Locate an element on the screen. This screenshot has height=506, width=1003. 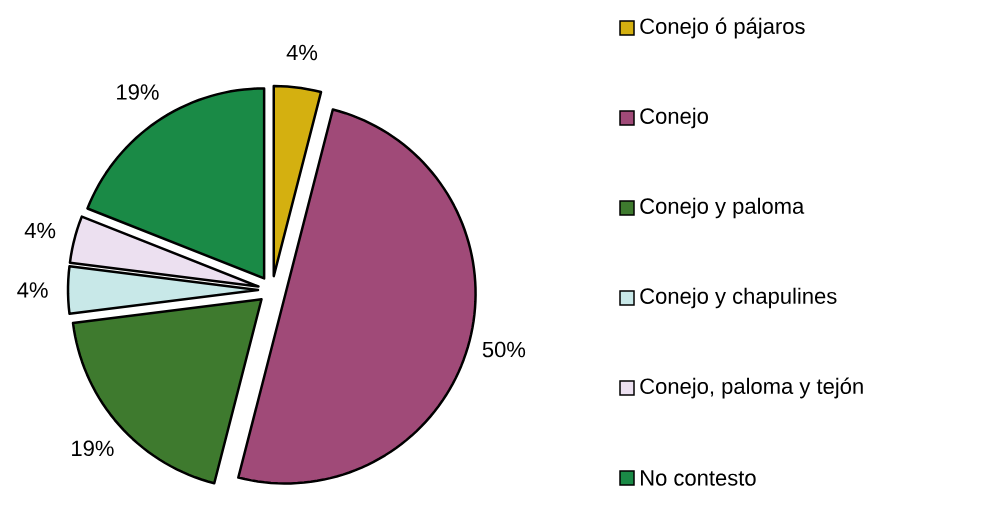
legend-label: Conejo y chapulines is located at coordinates (738, 298).